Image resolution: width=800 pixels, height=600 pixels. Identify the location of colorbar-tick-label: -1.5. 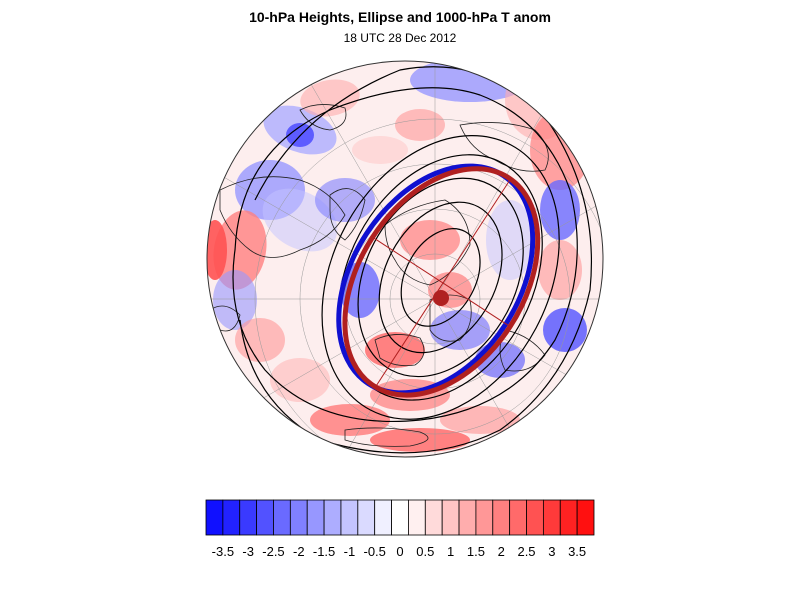
(324, 551).